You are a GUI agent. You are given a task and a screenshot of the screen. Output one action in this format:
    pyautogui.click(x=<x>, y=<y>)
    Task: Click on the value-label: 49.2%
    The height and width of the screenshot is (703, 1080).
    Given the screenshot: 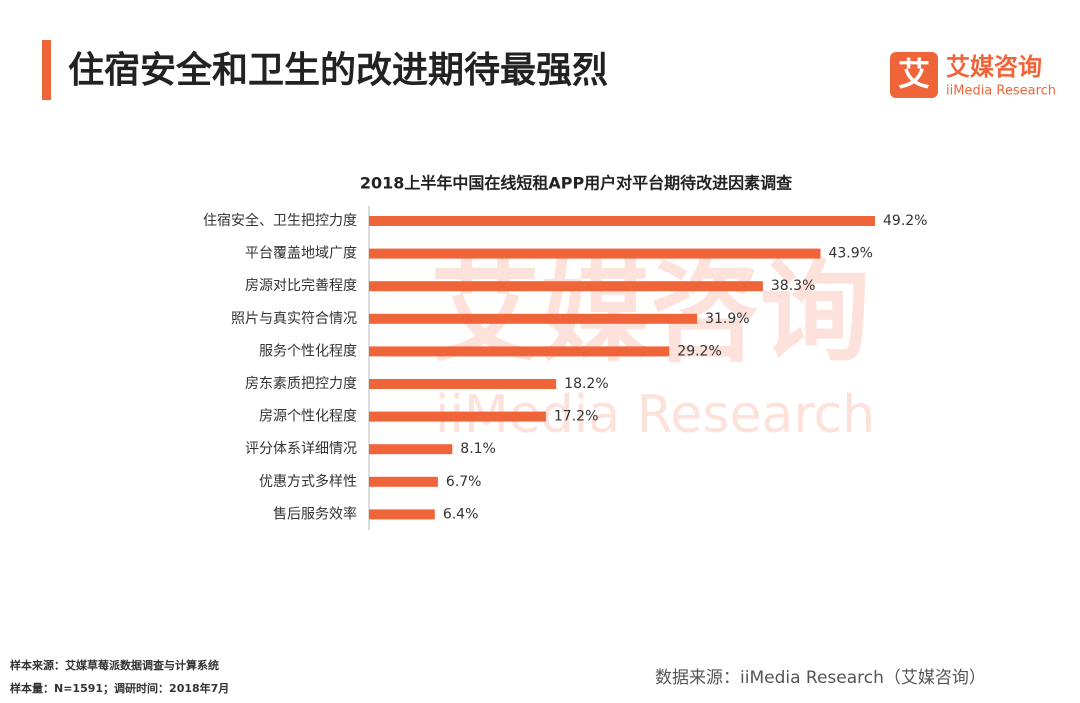 What is the action you would take?
    pyautogui.click(x=905, y=221)
    